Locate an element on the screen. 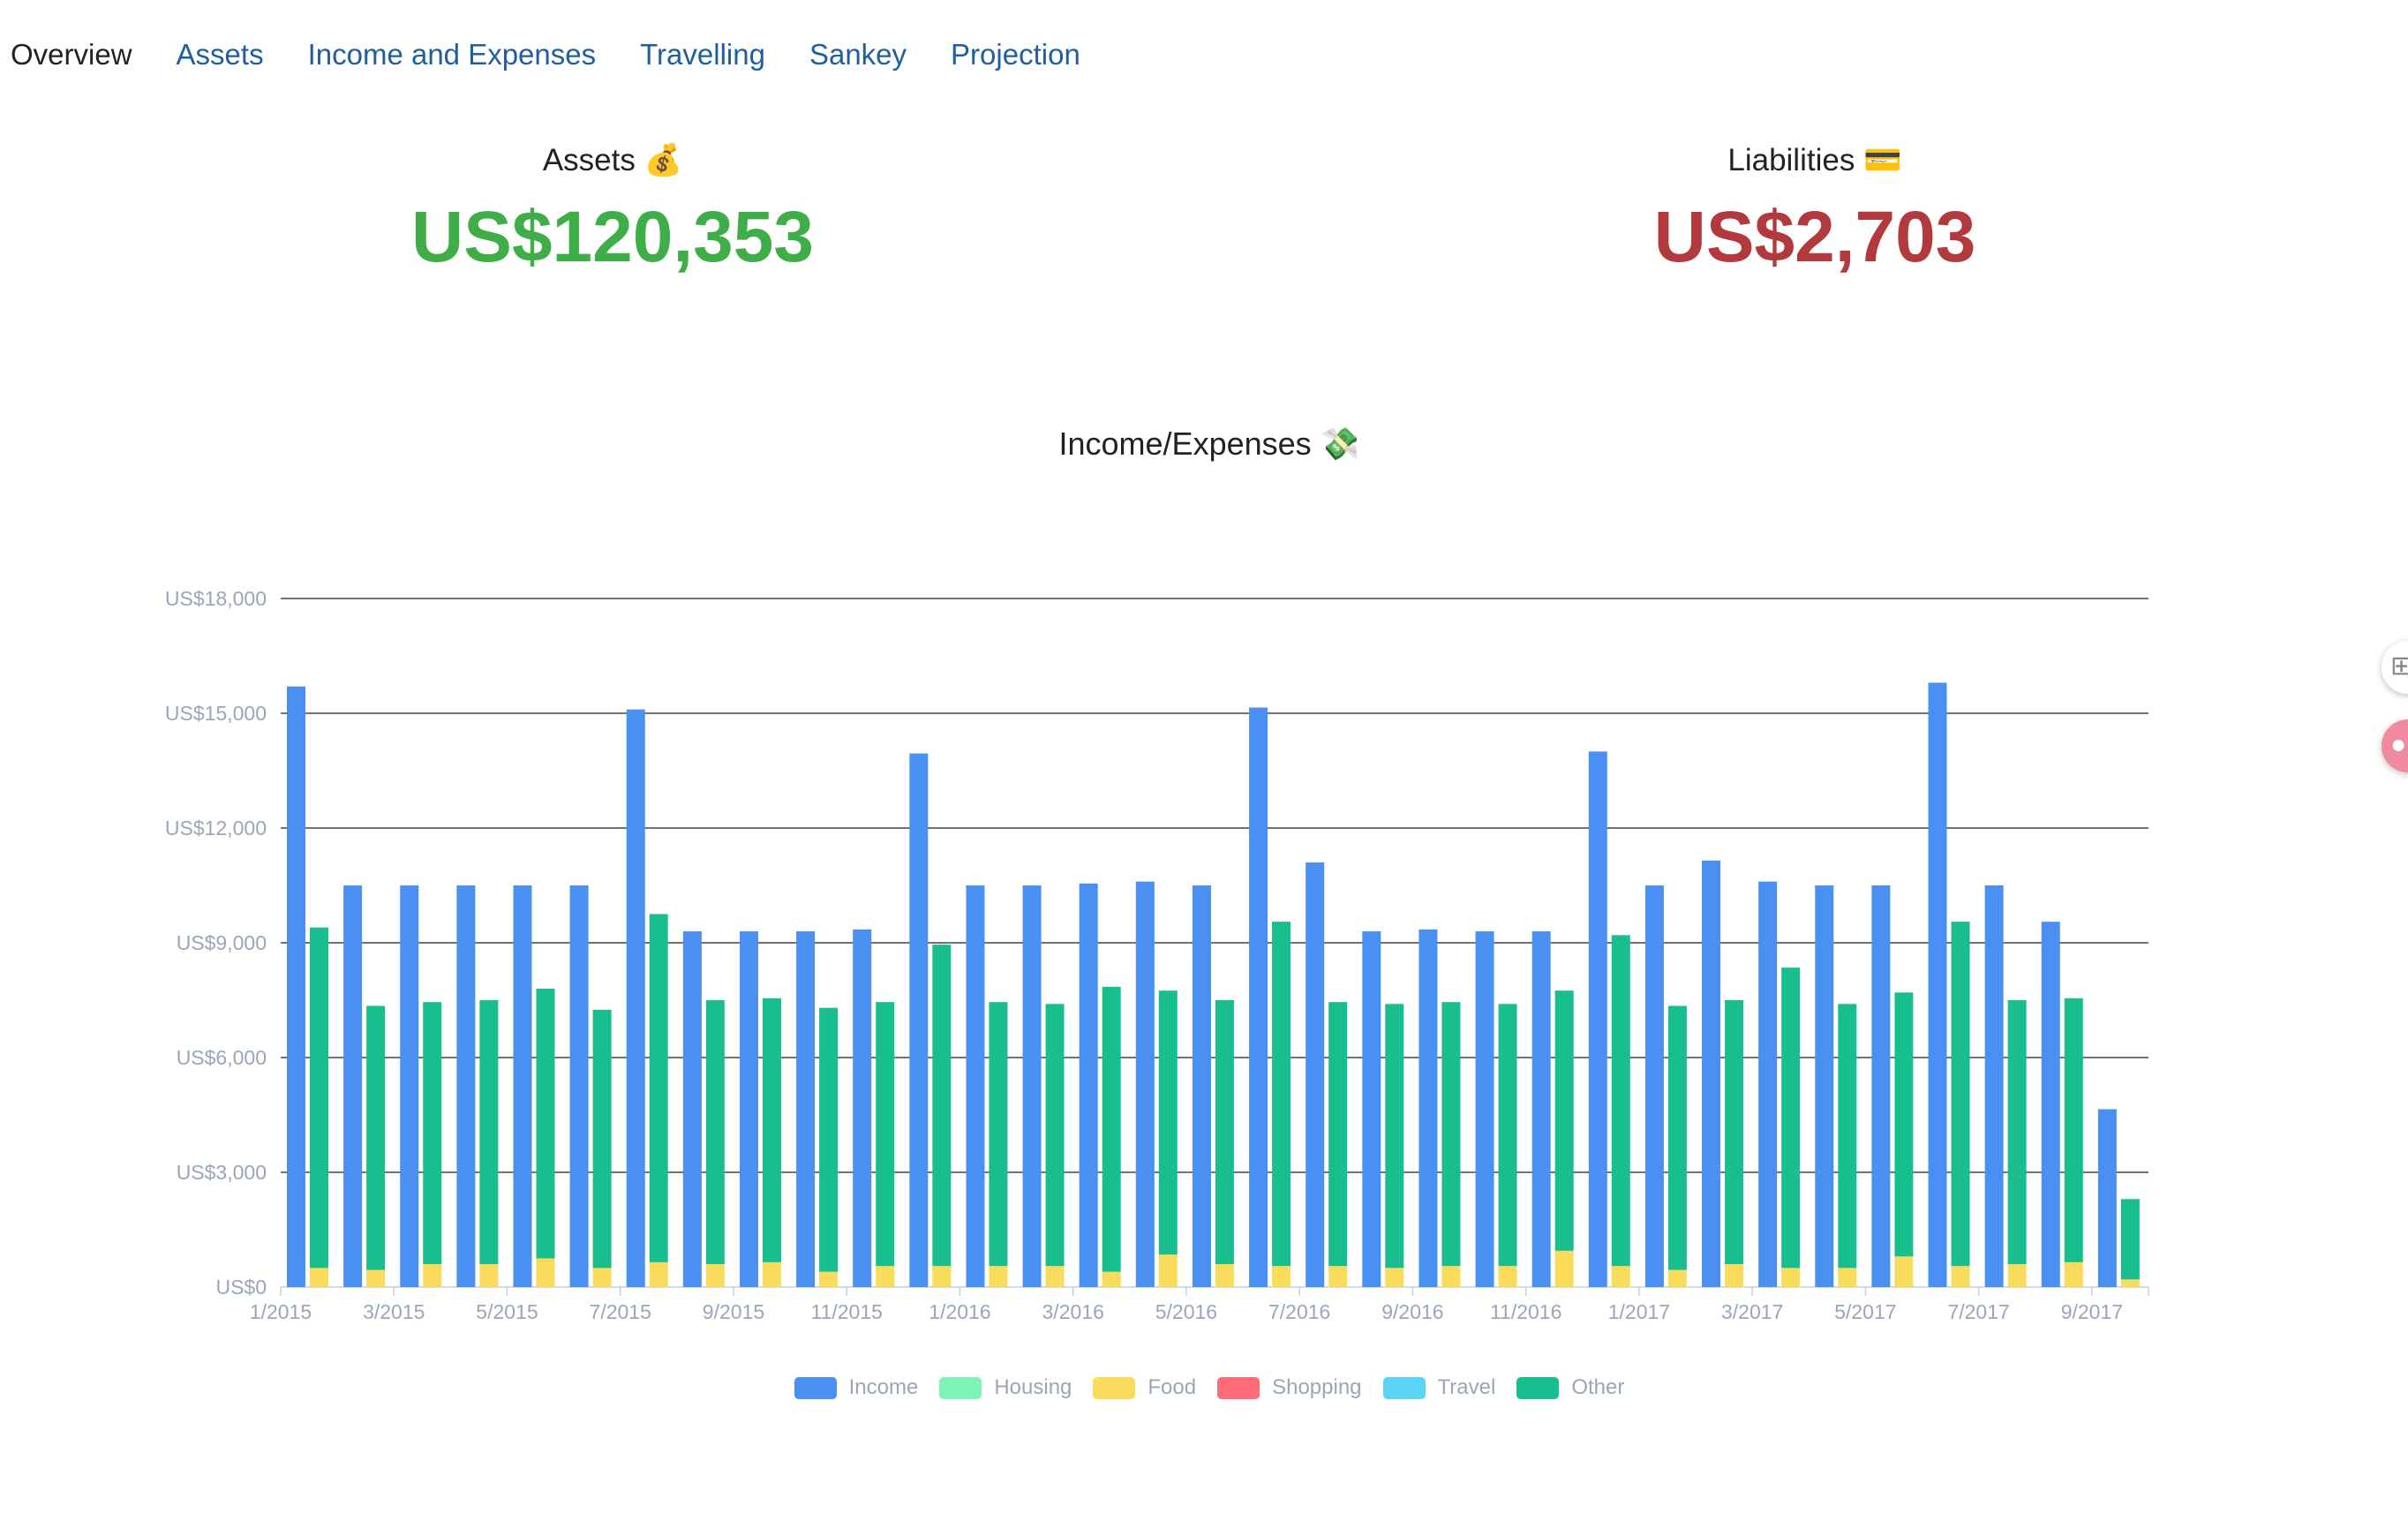 This screenshot has height=1521, width=2408. nav-assets: Assets is located at coordinates (220, 54).